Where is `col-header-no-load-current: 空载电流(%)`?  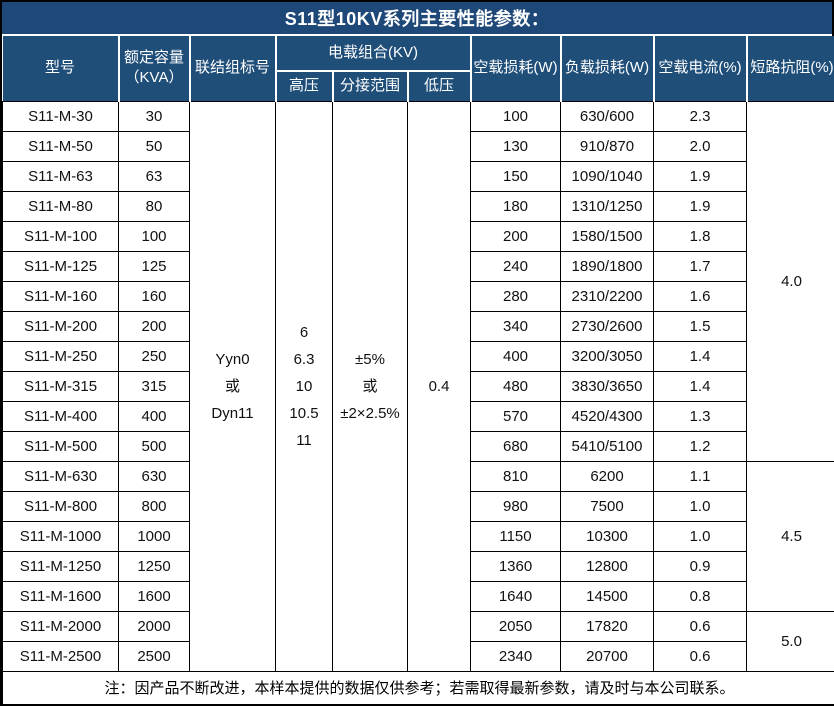
col-header-no-load-current: 空载电流(%) is located at coordinates (700, 69).